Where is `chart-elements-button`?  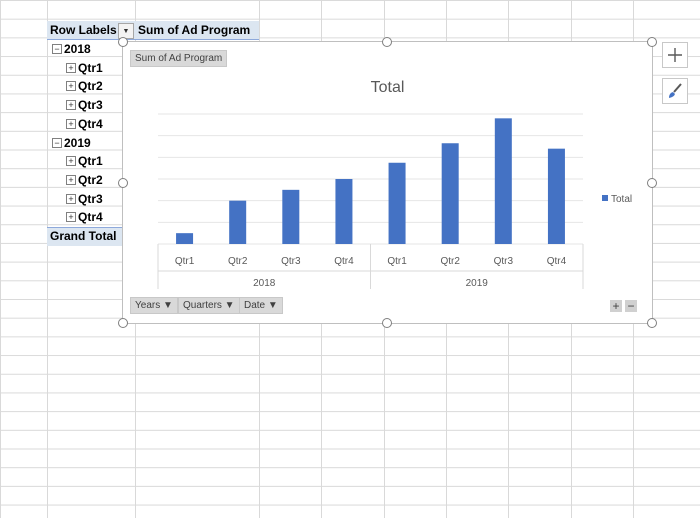
chart-elements-button is located at coordinates (675, 55).